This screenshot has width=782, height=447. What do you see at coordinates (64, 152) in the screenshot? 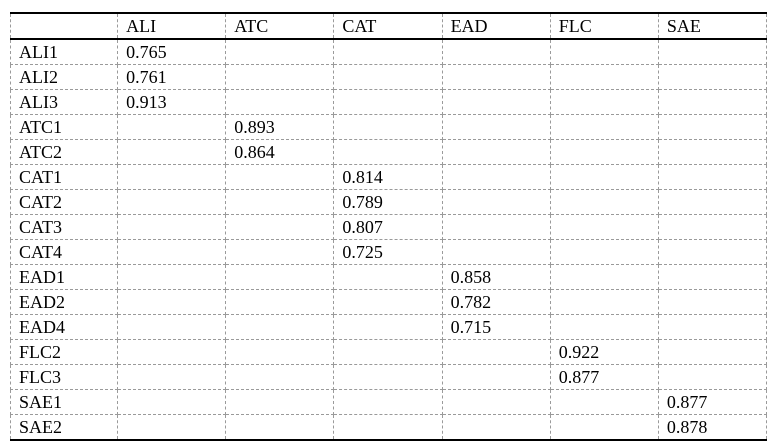
I see `row-label: ATC2` at bounding box center [64, 152].